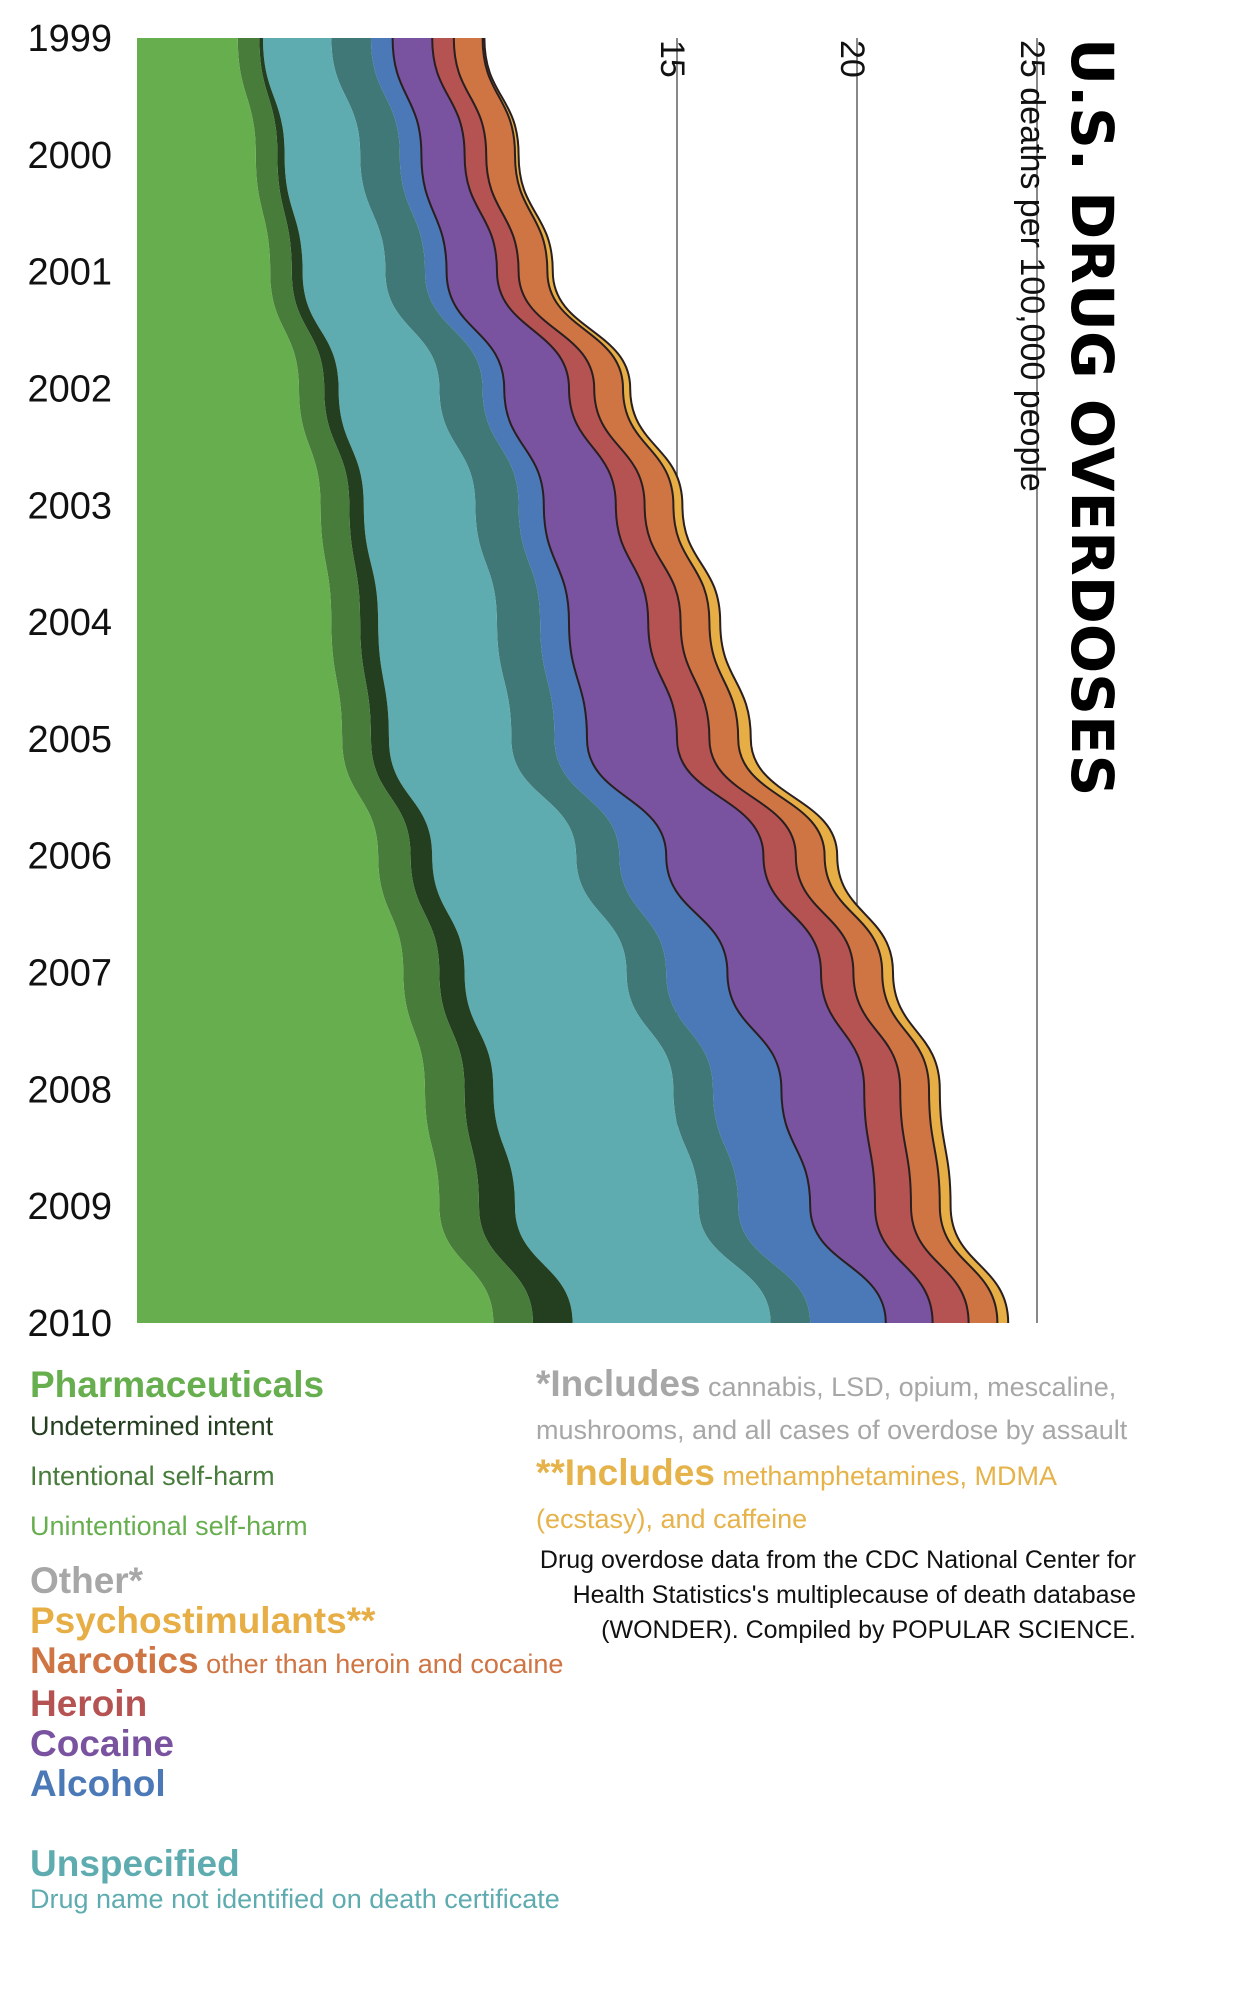  I want to click on legend-unspecified: Unspecified, so click(135, 1863).